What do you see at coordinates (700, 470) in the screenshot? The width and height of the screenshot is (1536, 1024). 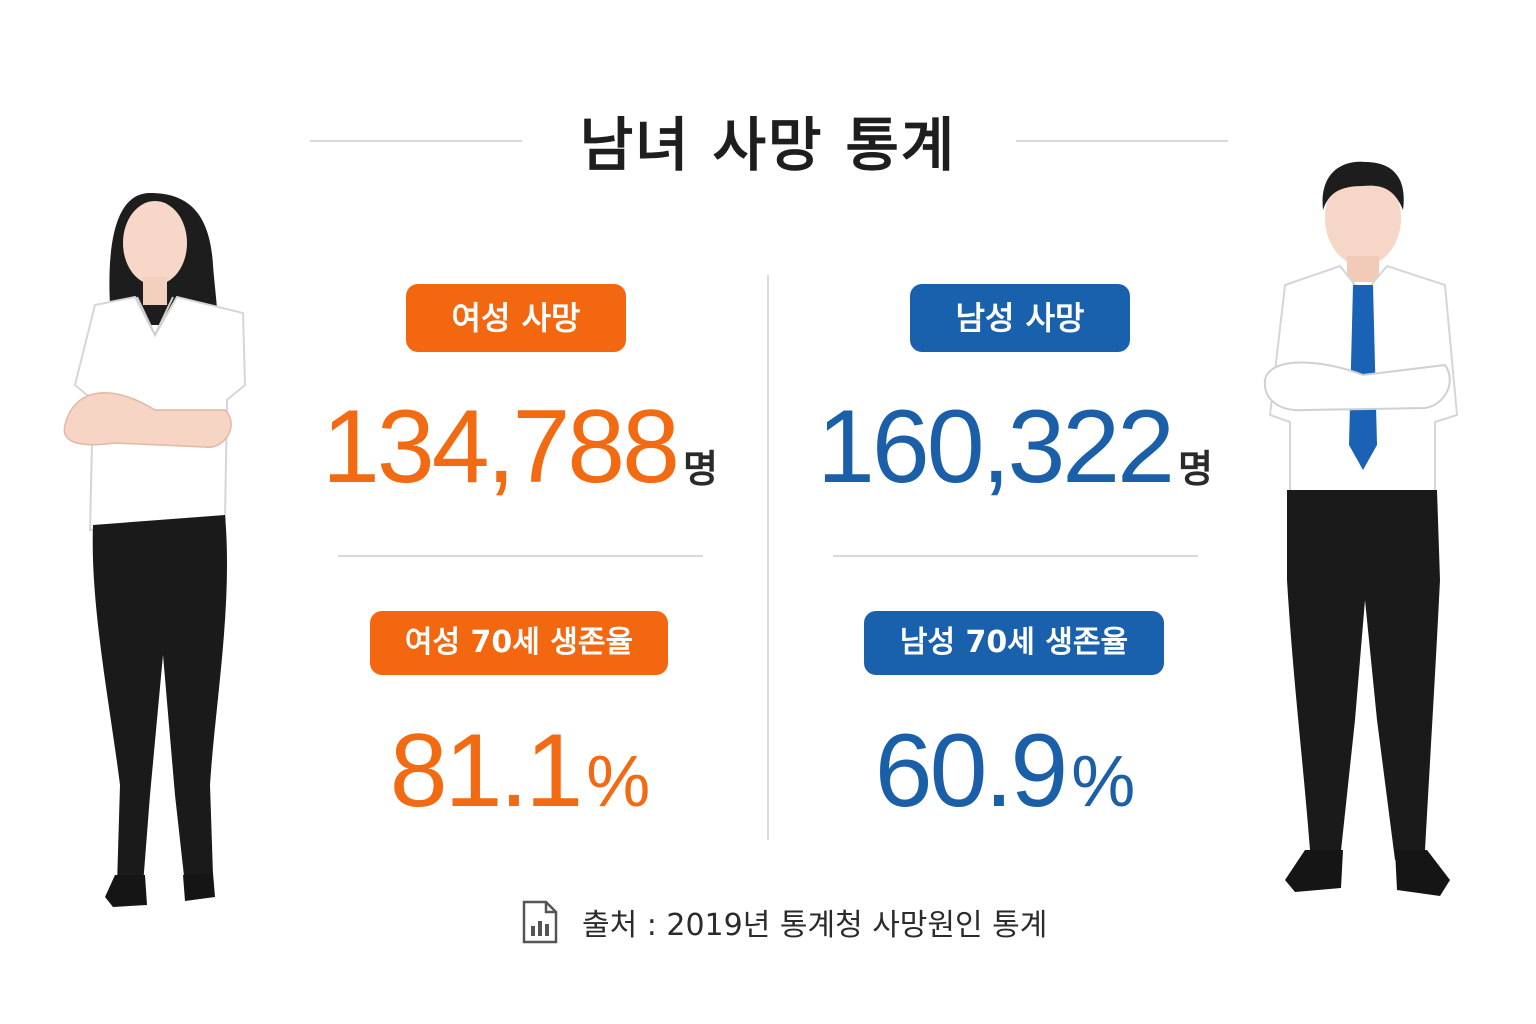 I see `female-death-unit: 명` at bounding box center [700, 470].